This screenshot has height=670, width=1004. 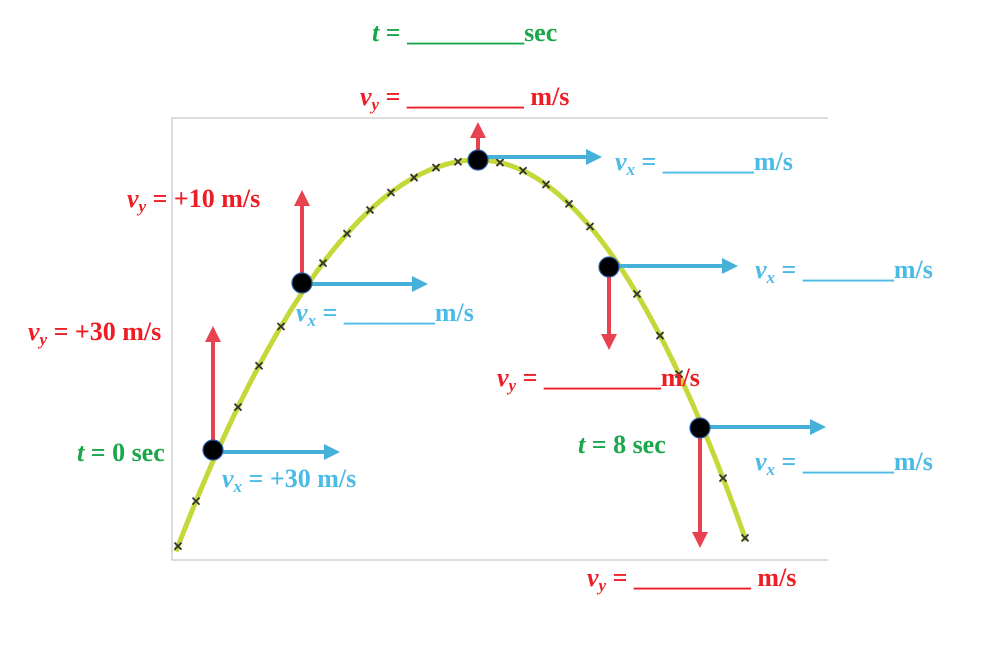 I want to click on time-0-label: t = 0 sec, so click(x=121, y=452).